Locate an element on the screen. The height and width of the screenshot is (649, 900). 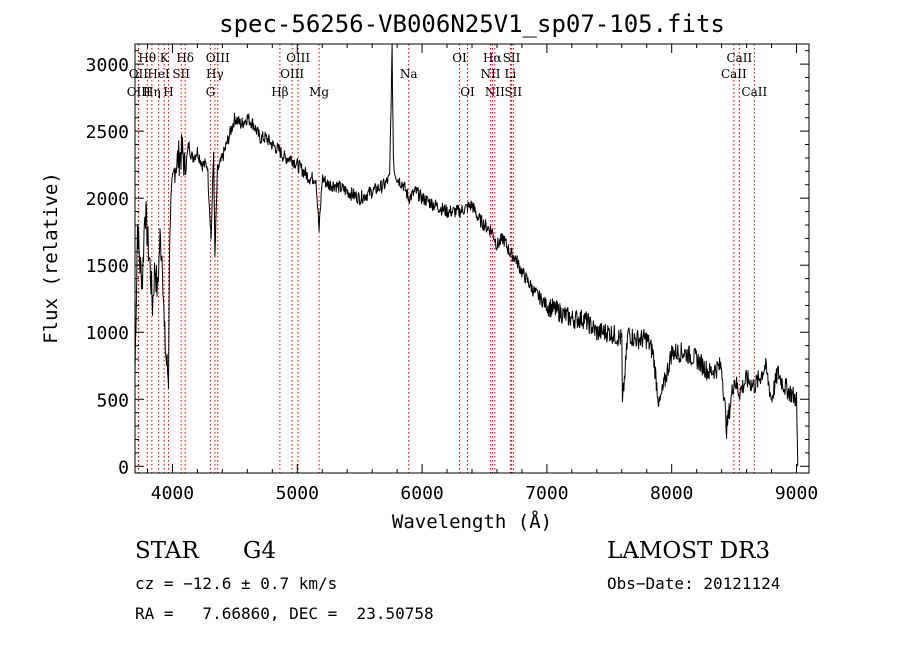
y-axis-label: Flux (relative) is located at coordinates (51, 258).